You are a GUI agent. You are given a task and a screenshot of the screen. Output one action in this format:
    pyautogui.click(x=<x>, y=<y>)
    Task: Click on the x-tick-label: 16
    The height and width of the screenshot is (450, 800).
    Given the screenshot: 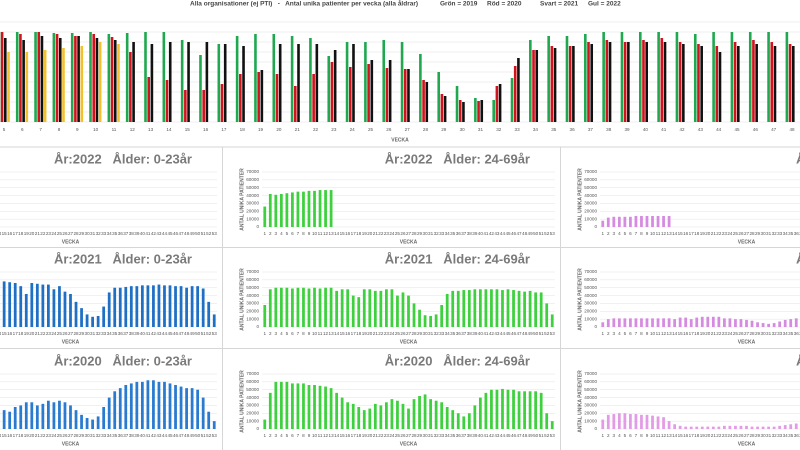 What is the action you would take?
    pyautogui.click(x=686, y=233)
    